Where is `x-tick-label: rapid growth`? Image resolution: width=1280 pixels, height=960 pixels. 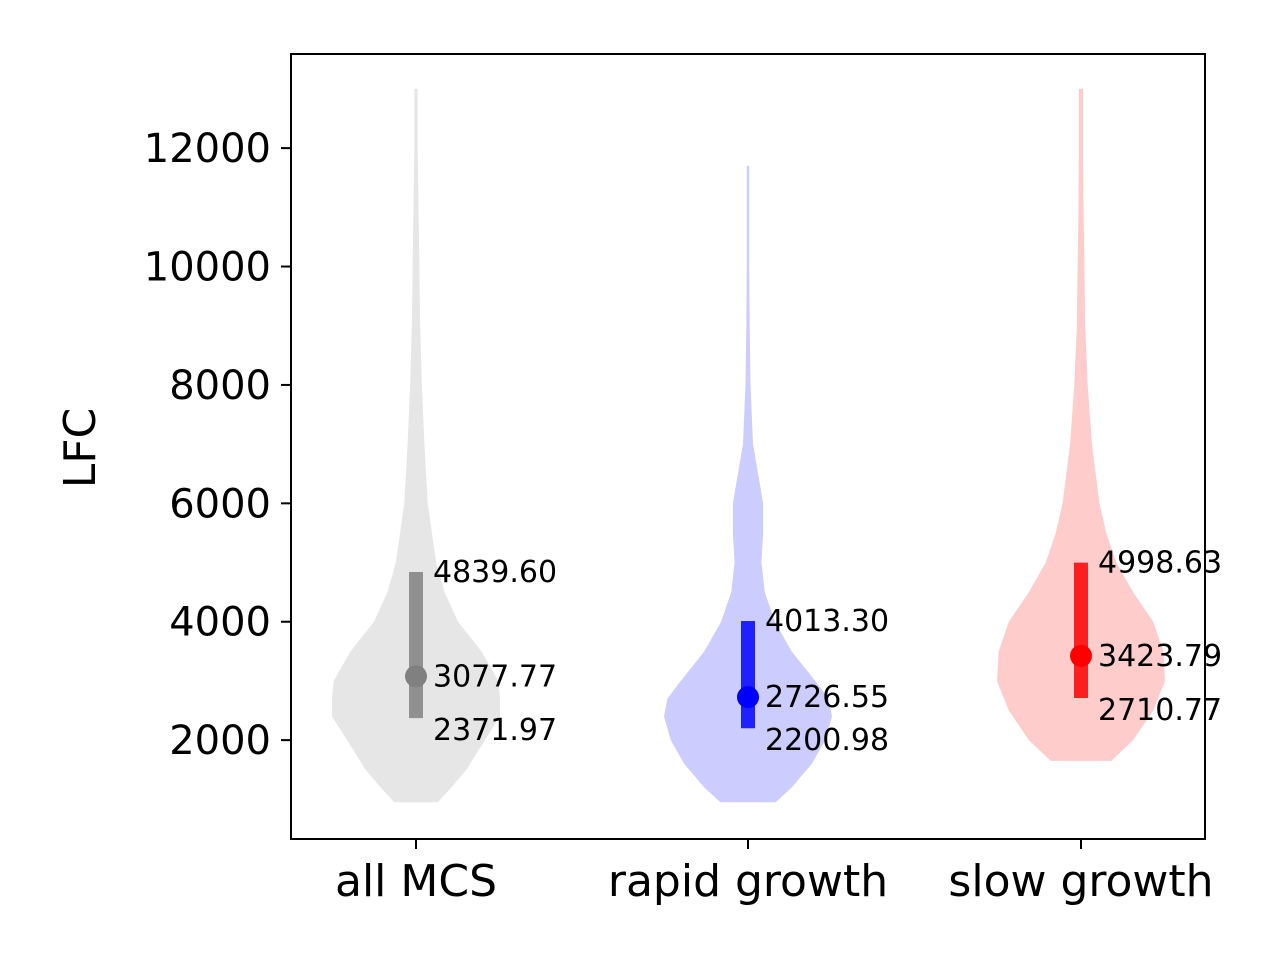
x-tick-label: rapid growth is located at coordinates (748, 881).